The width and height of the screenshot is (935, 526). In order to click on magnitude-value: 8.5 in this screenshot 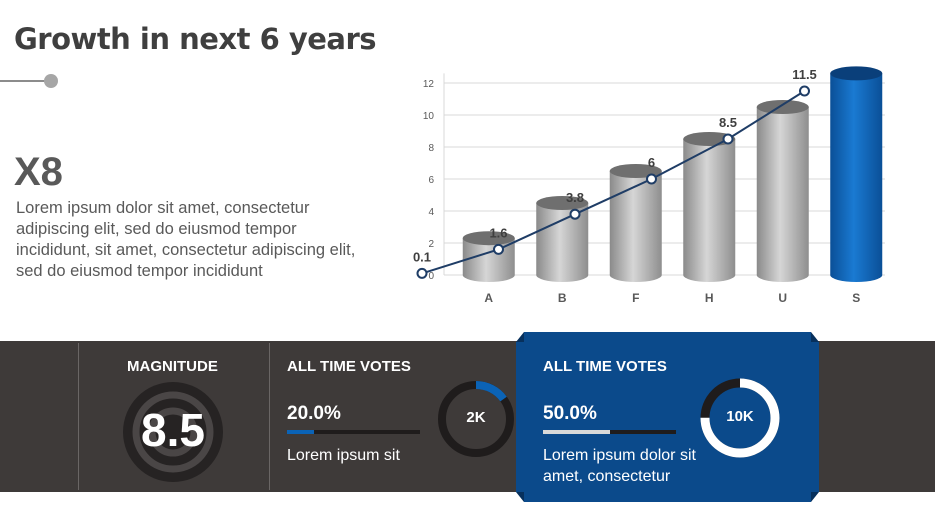, I will do `click(173, 430)`.